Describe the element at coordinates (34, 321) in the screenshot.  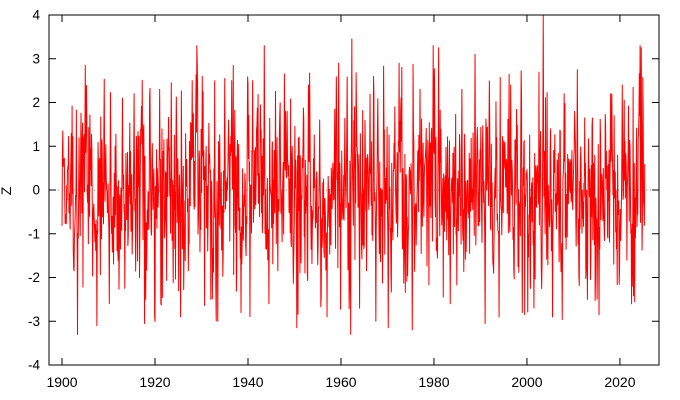
I see `y-tick-label: -3` at that location.